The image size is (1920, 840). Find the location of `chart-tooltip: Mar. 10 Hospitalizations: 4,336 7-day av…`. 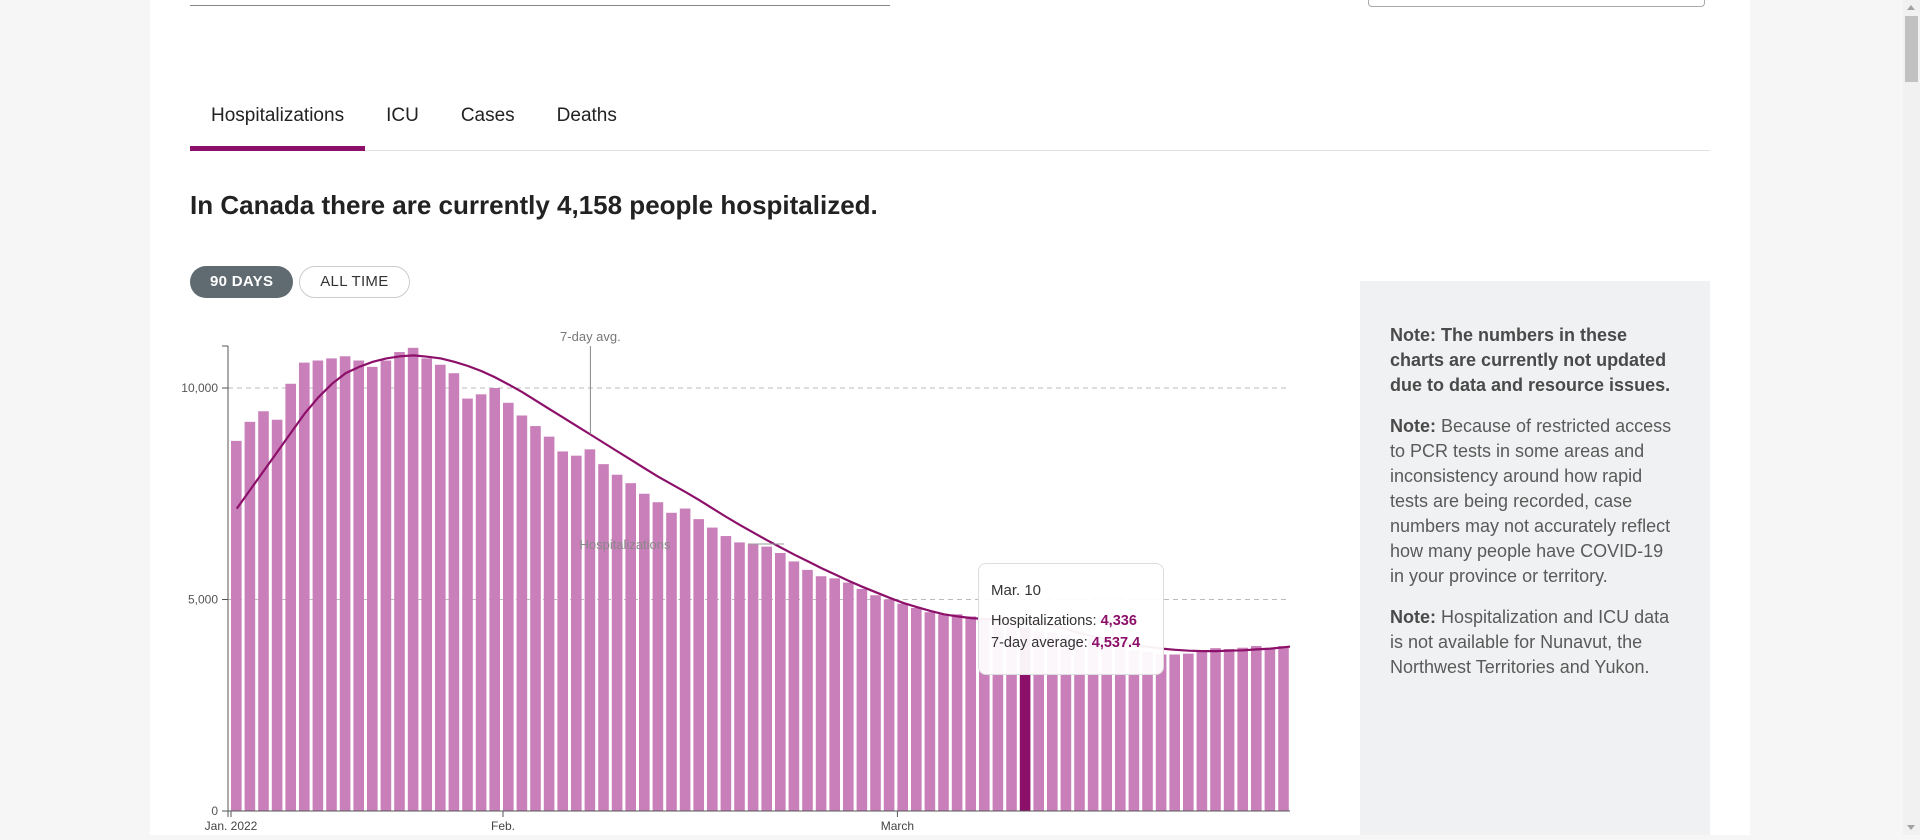

chart-tooltip: Mar. 10 Hospitalizations: 4,336 7-day av… is located at coordinates (1071, 619).